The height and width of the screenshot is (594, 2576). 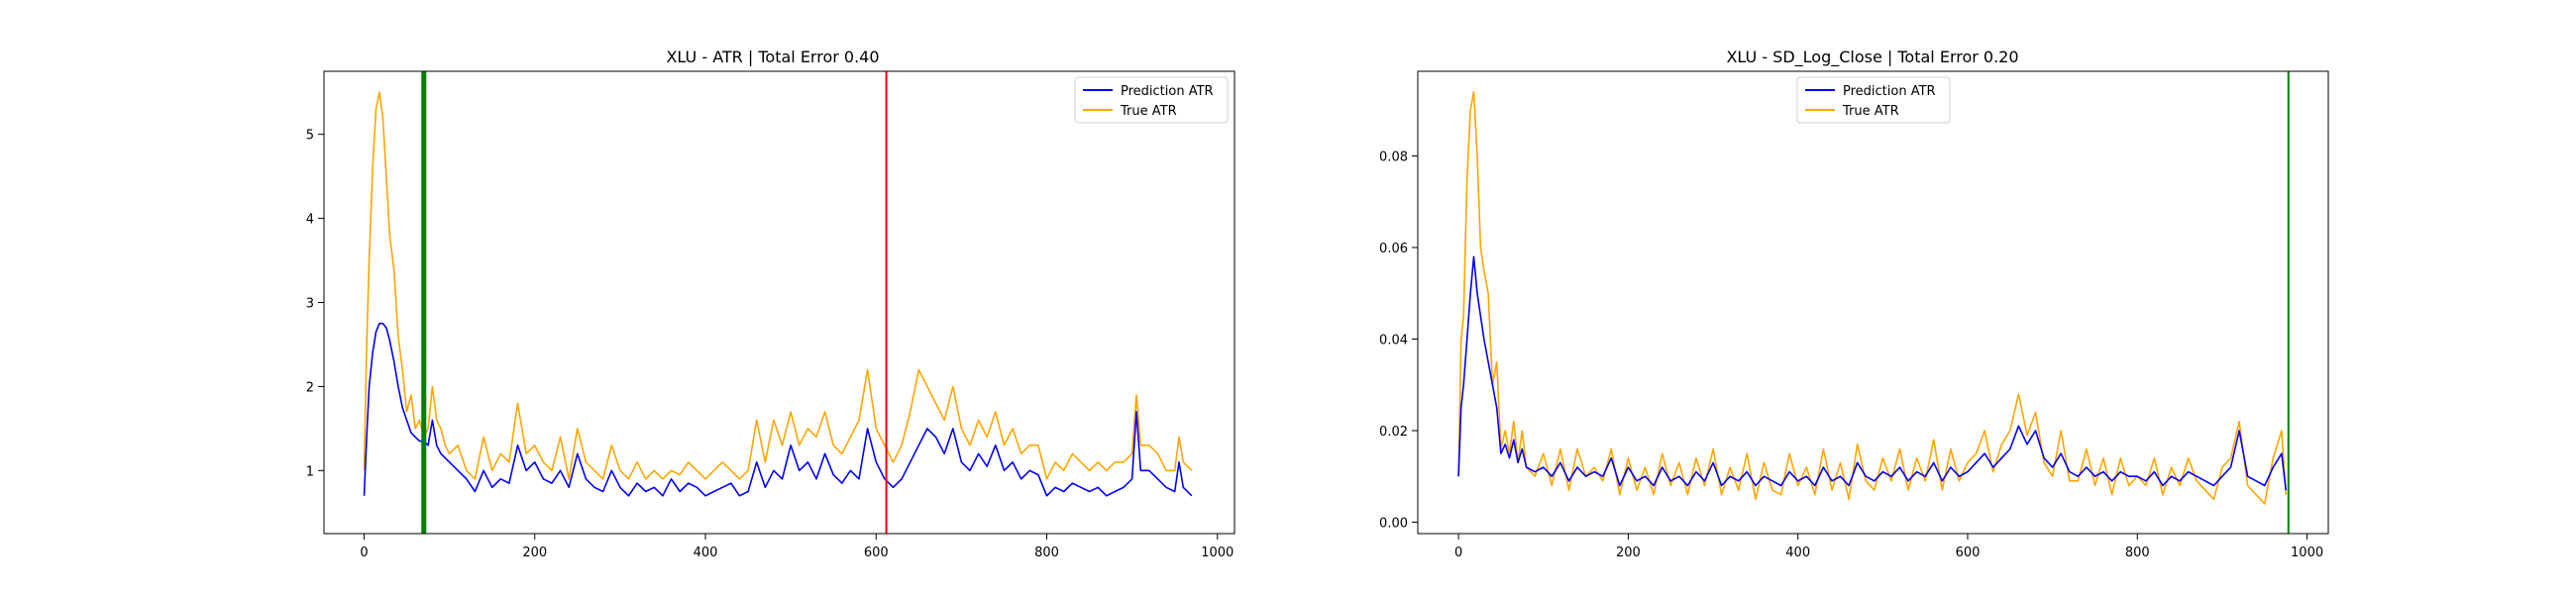 What do you see at coordinates (1872, 57) in the screenshot?
I see `chart-title: XLU - SD_Log_Close | Total Error 0.20` at bounding box center [1872, 57].